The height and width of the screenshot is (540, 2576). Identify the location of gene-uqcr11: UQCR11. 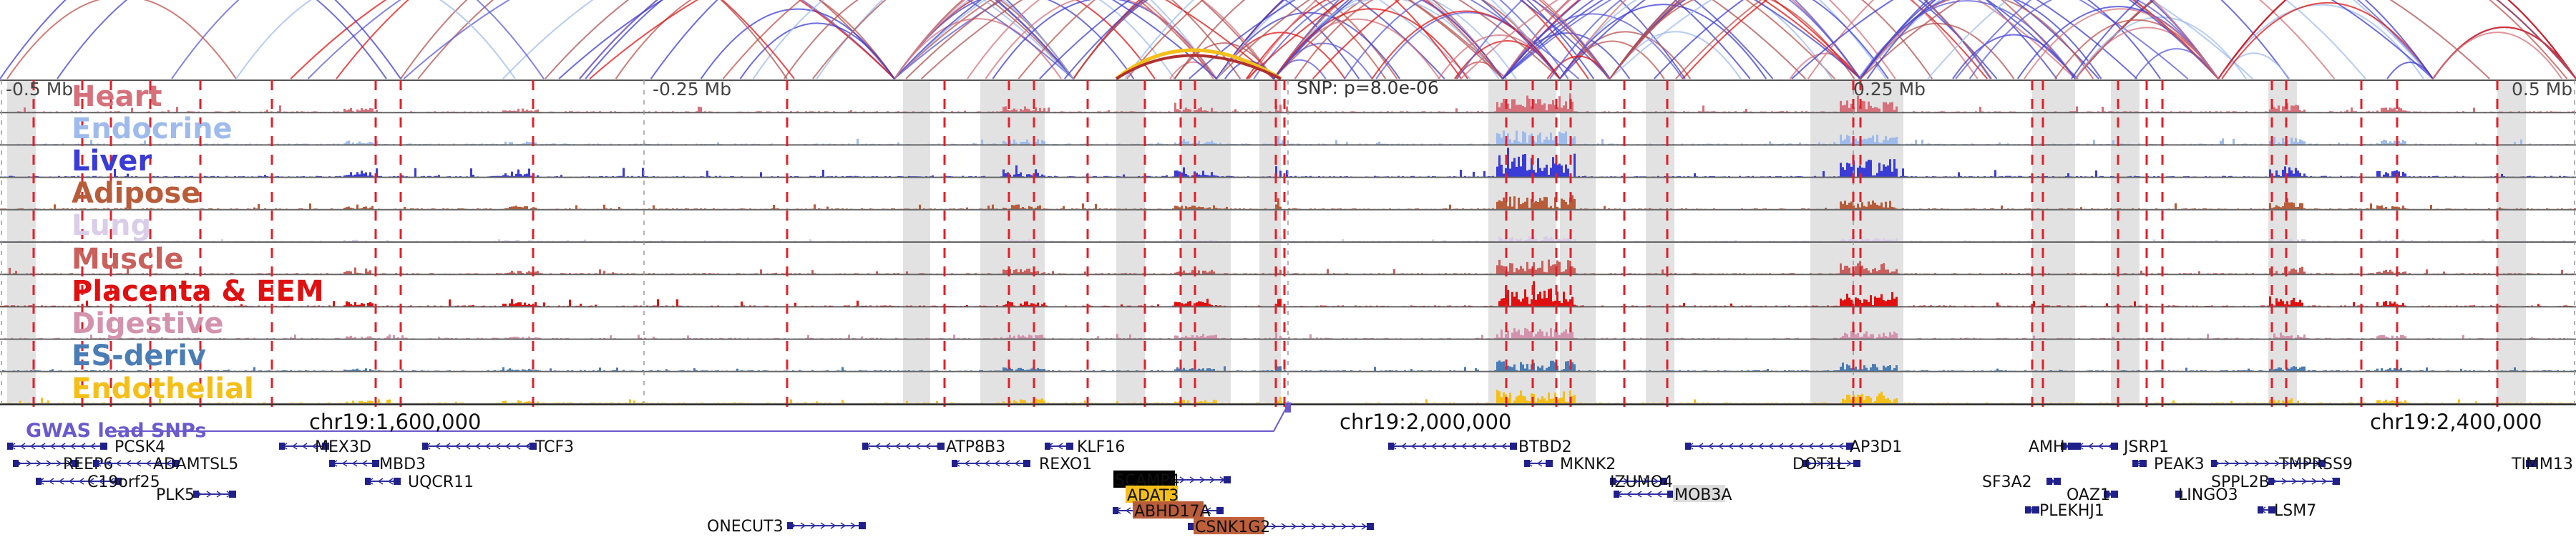
(419, 482).